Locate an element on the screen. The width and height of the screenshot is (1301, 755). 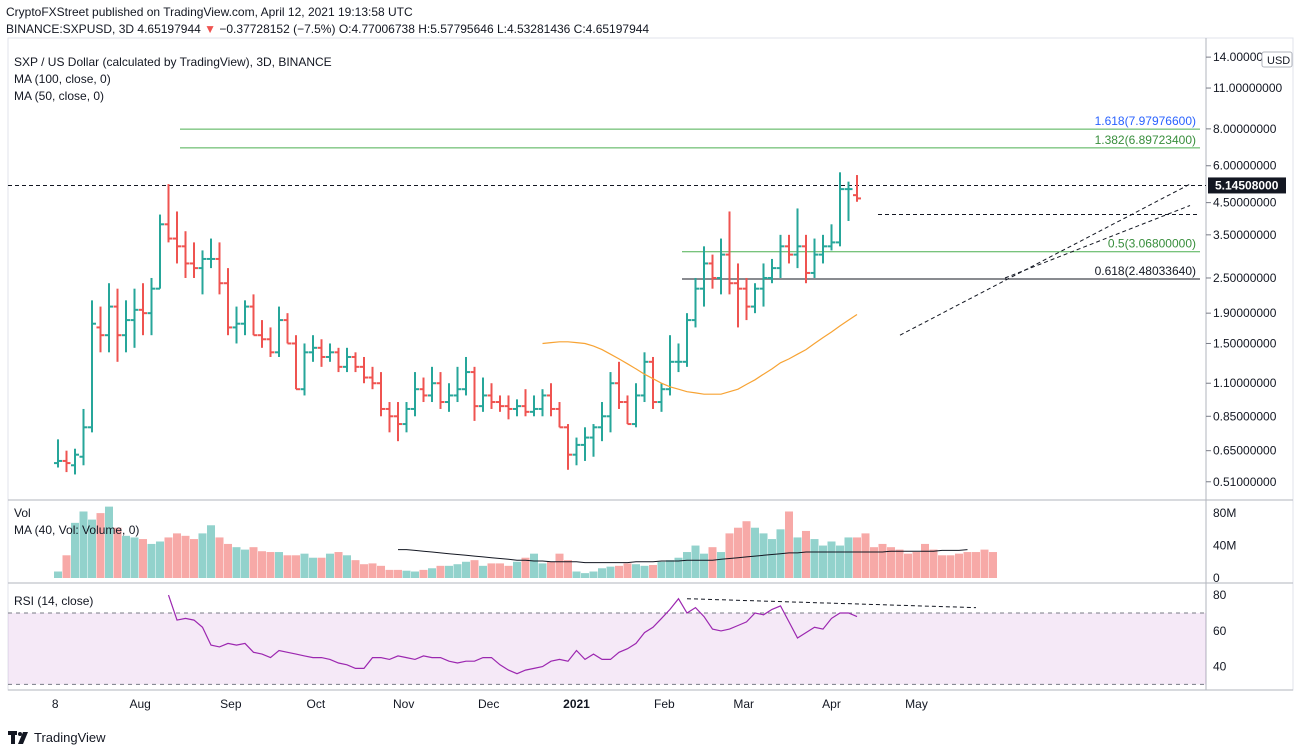
currency-label: USD is located at coordinates (1278, 61).